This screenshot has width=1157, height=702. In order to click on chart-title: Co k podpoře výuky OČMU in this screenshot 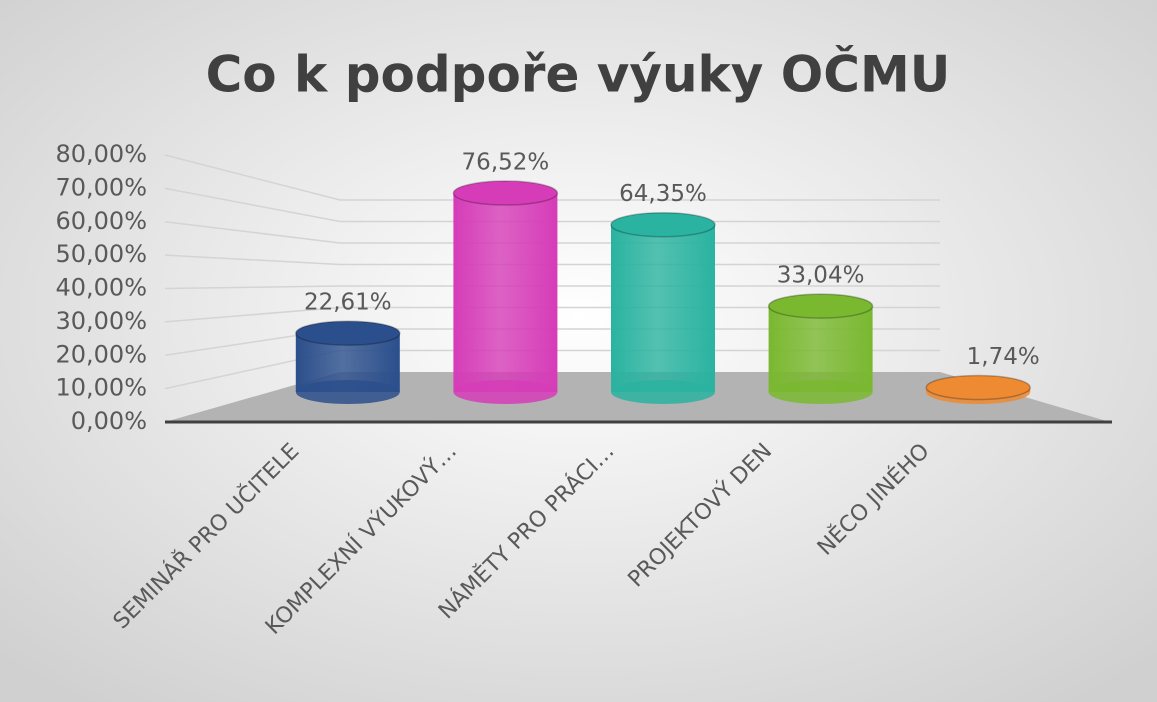, I will do `click(578, 74)`.